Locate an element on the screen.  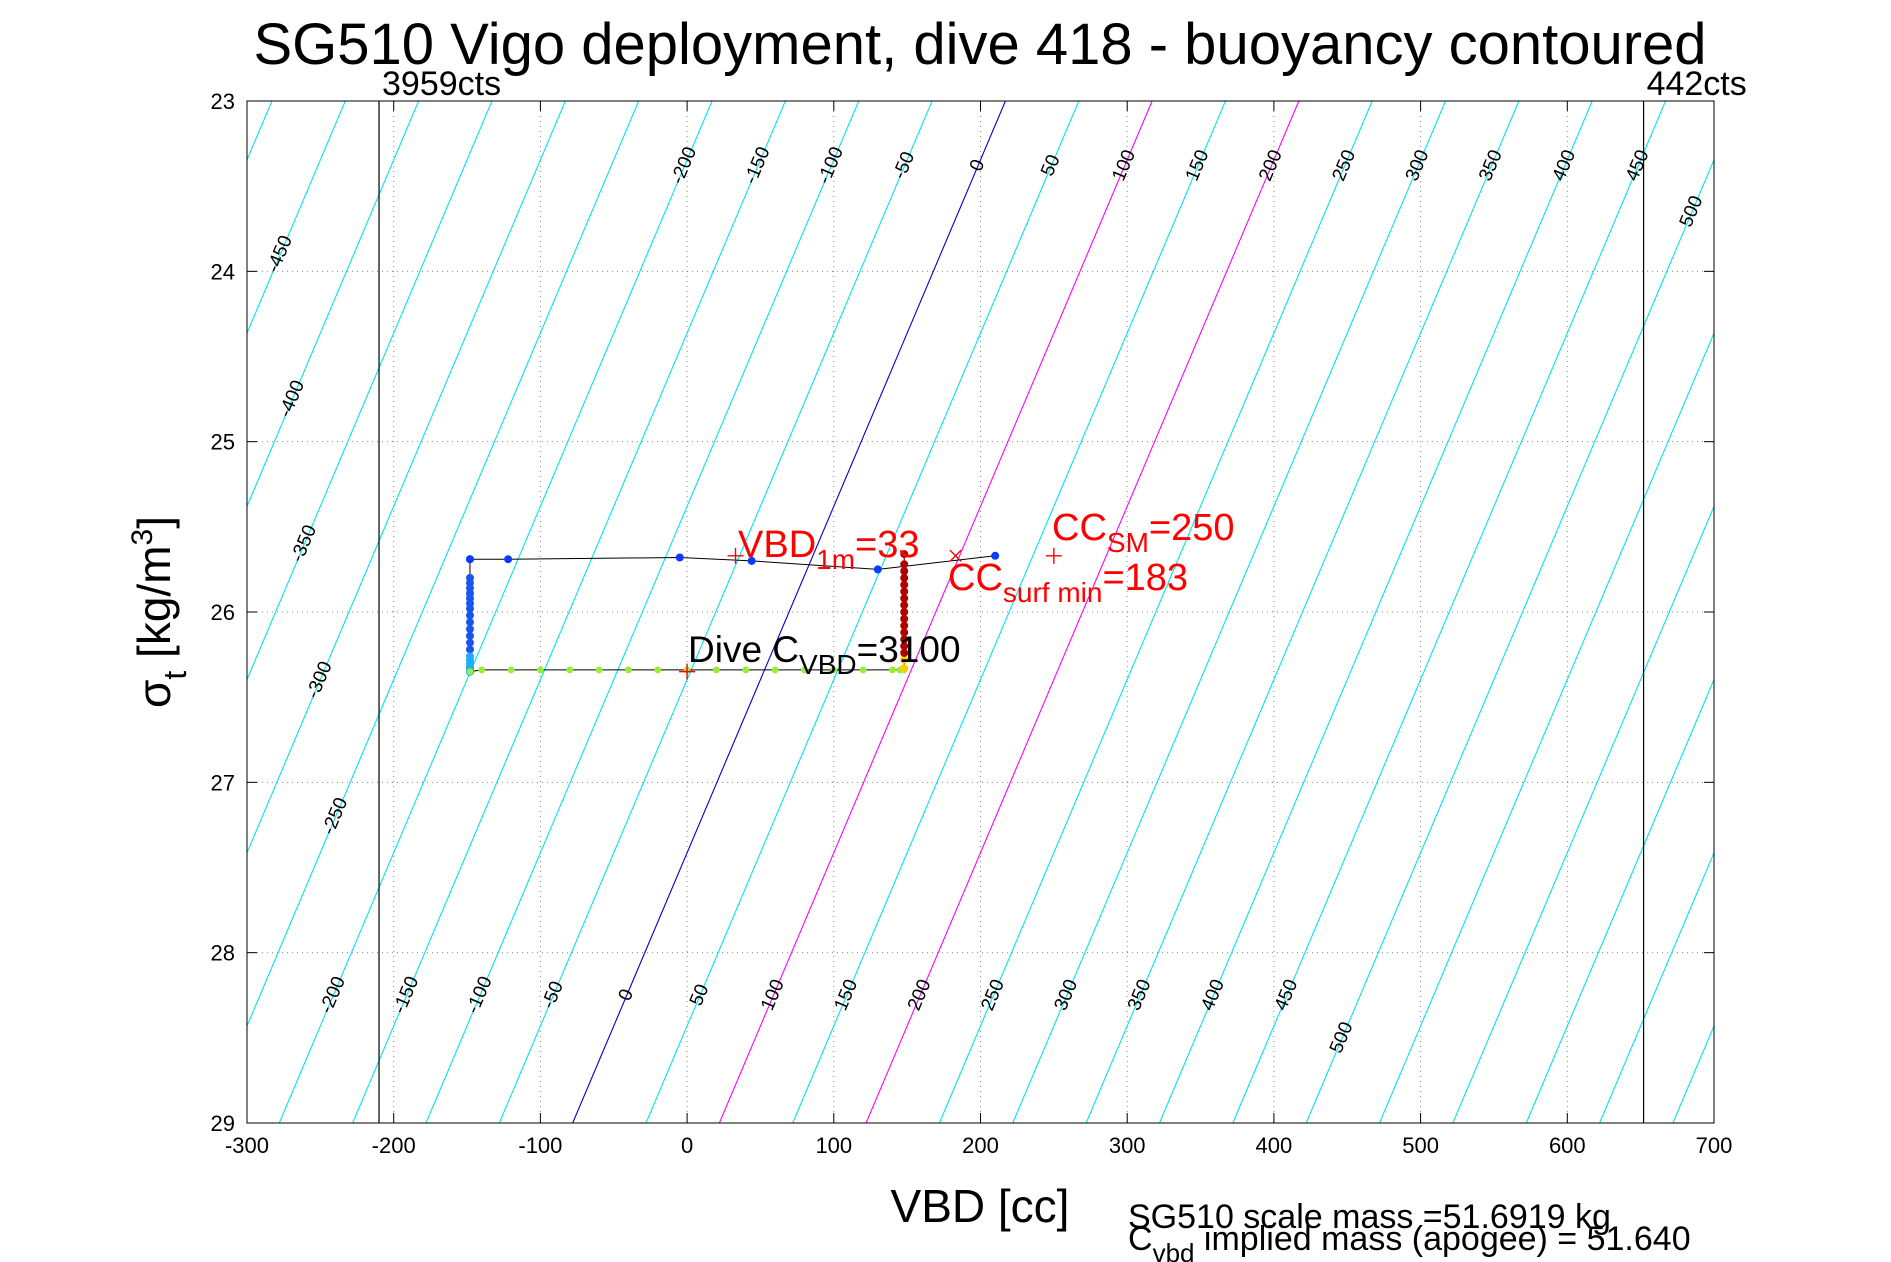
profile-series is located at coordinates (732, 613).